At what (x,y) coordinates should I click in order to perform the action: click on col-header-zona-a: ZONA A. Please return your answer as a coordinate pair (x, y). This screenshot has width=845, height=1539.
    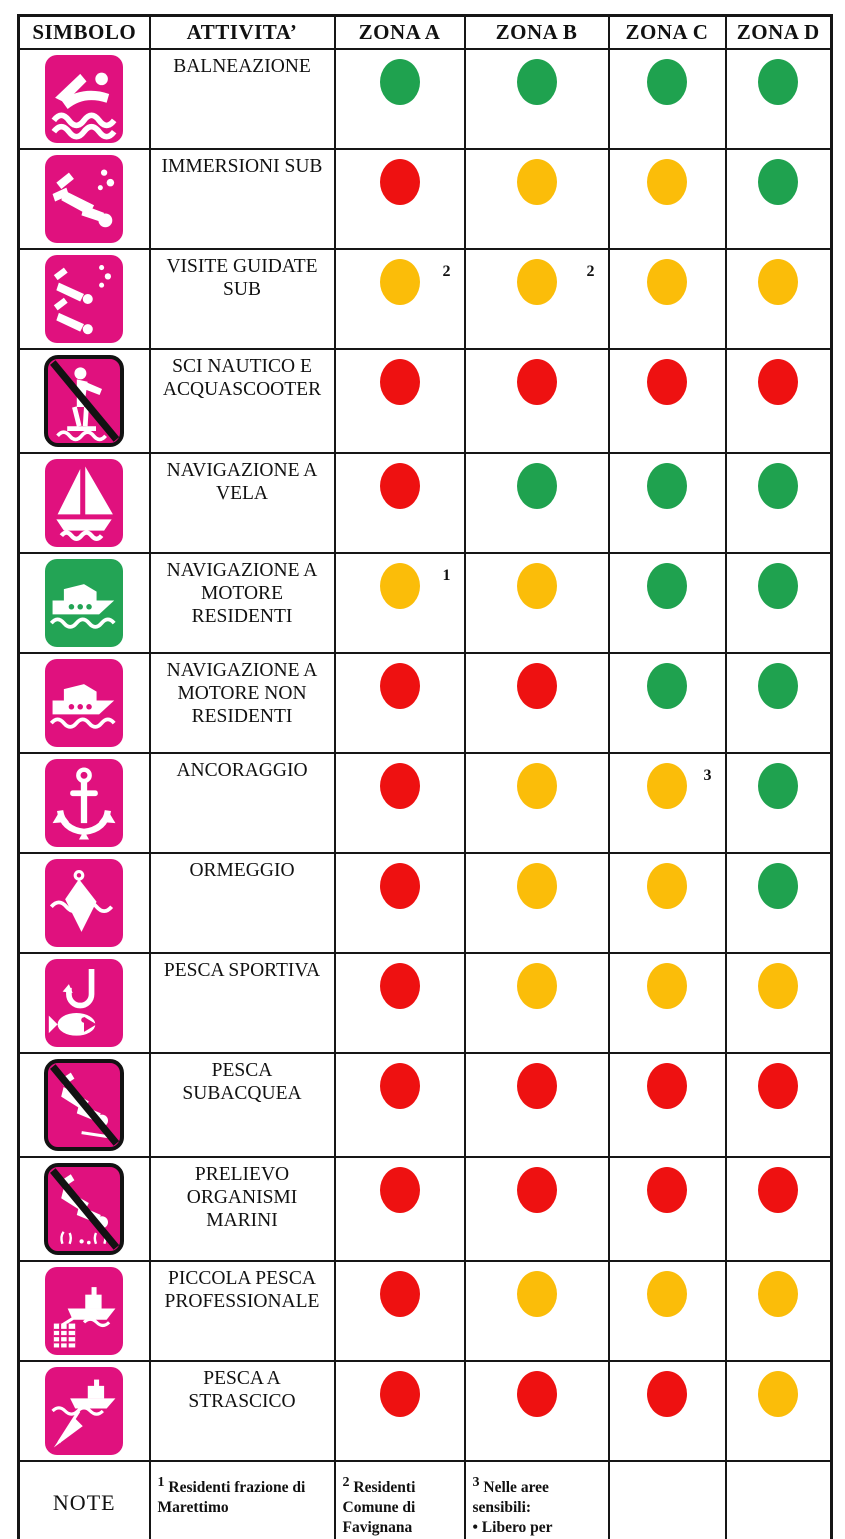
    Looking at the image, I should click on (399, 32).